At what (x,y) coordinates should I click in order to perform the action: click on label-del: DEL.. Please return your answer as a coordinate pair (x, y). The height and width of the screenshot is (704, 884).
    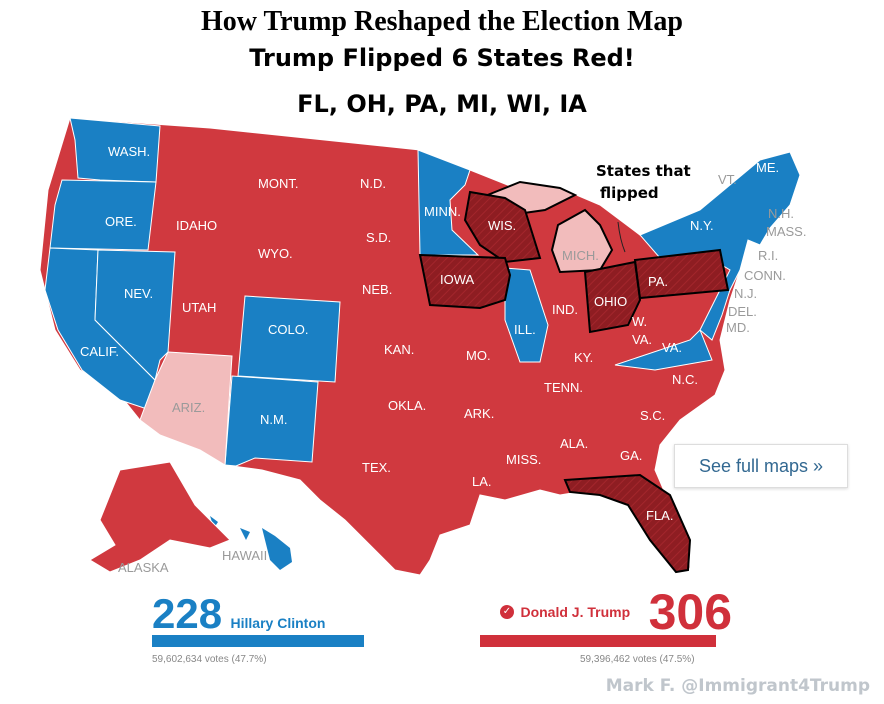
    Looking at the image, I should click on (742, 311).